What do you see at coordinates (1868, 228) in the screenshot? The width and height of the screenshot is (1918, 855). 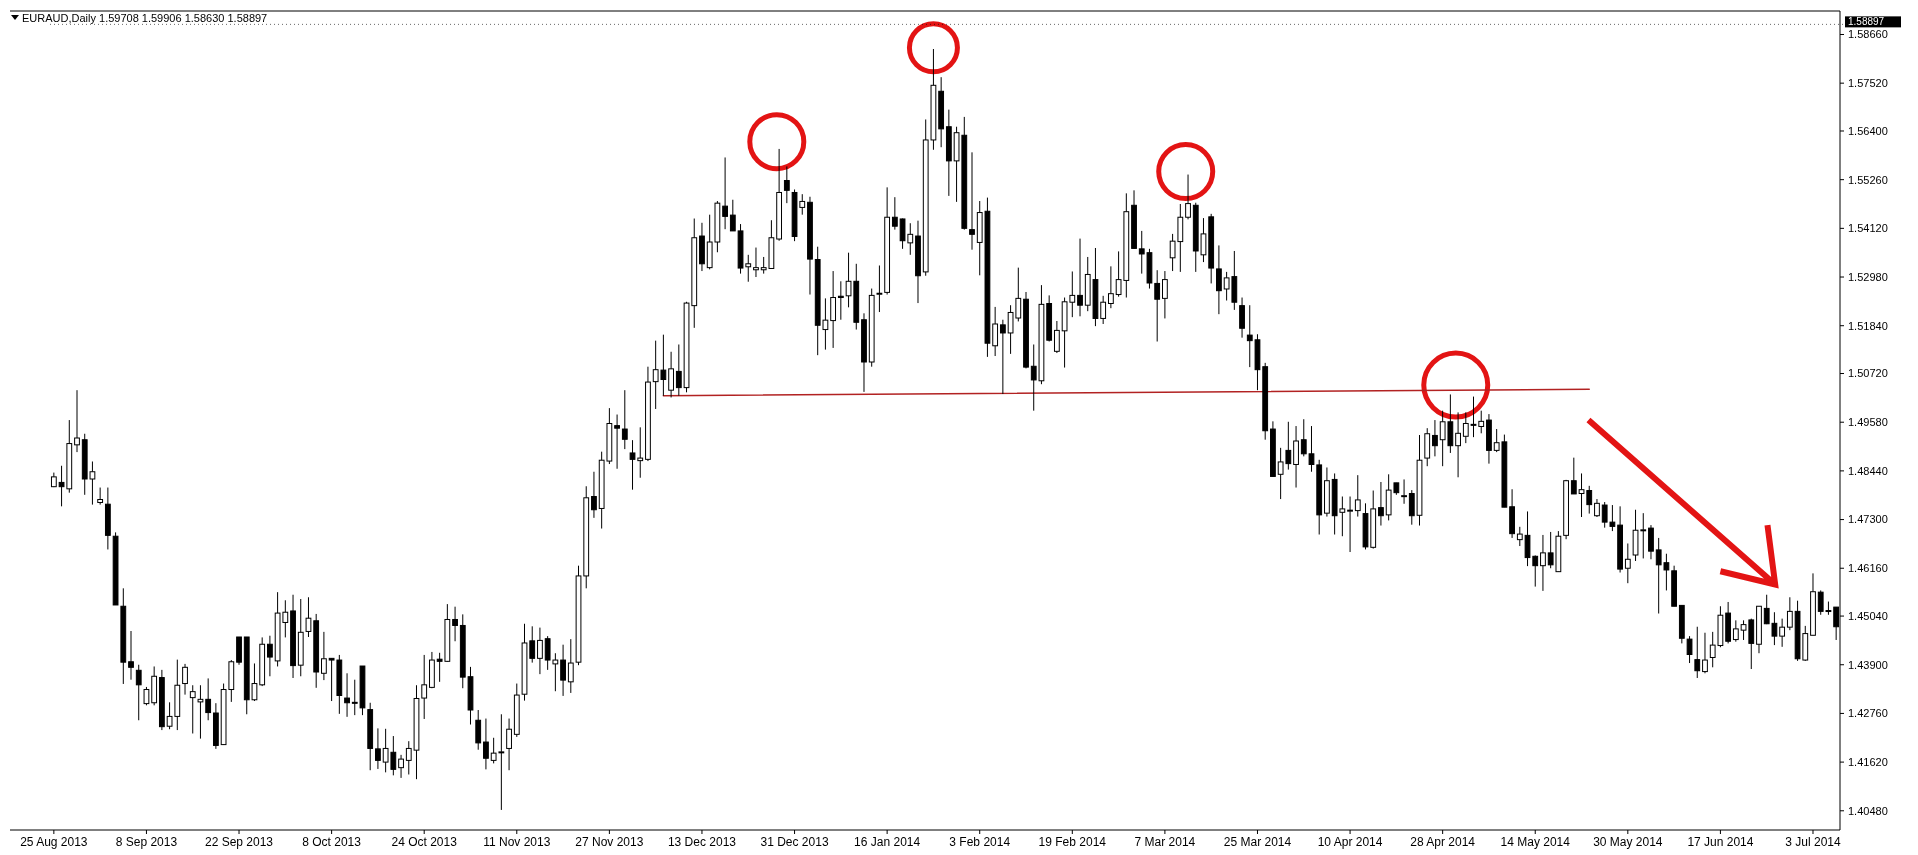 I see `y-tick-label: 1.54120` at bounding box center [1868, 228].